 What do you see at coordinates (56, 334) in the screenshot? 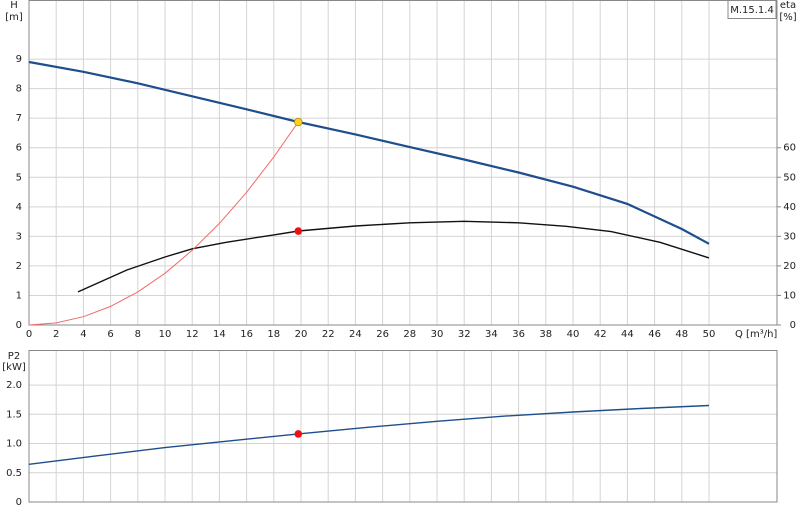
I see `x-tick-label: 2` at bounding box center [56, 334].